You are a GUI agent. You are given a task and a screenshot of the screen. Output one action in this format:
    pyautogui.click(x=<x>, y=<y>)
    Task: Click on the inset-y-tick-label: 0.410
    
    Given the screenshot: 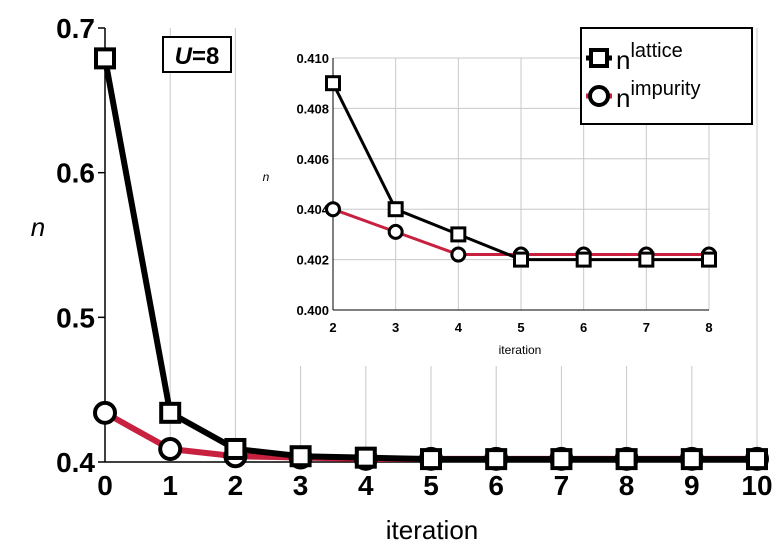 What is the action you would take?
    pyautogui.click(x=312, y=58)
    